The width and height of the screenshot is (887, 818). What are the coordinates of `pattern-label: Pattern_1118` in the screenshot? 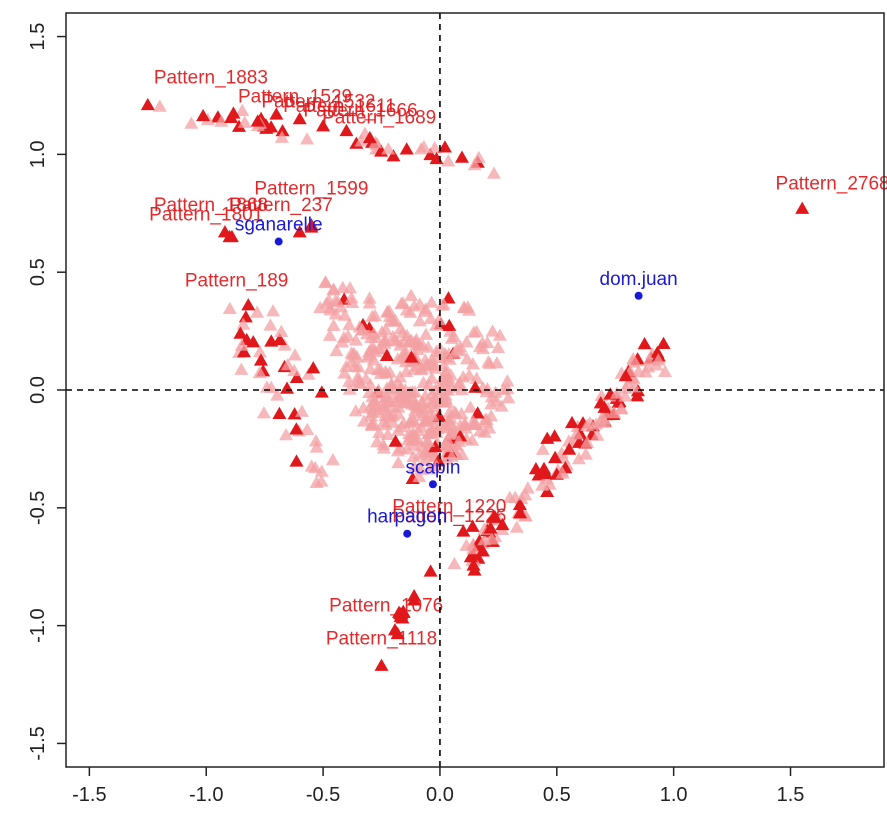 It's located at (381, 638).